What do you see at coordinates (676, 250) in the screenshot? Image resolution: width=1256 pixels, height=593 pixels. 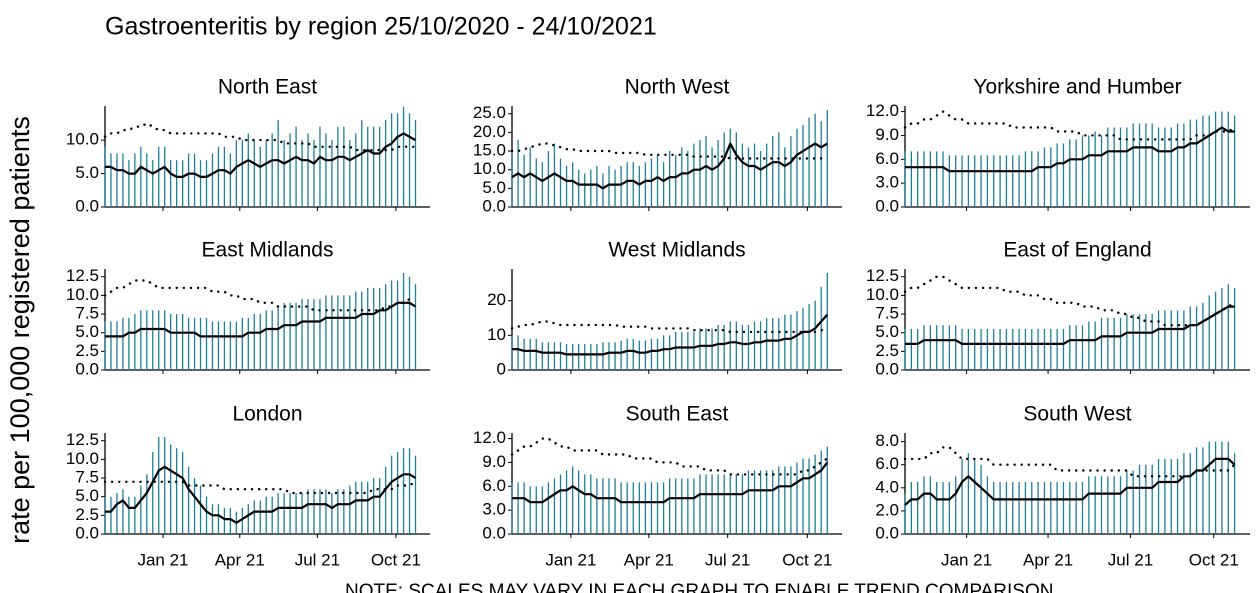 I see `panel-title: West Midlands` at bounding box center [676, 250].